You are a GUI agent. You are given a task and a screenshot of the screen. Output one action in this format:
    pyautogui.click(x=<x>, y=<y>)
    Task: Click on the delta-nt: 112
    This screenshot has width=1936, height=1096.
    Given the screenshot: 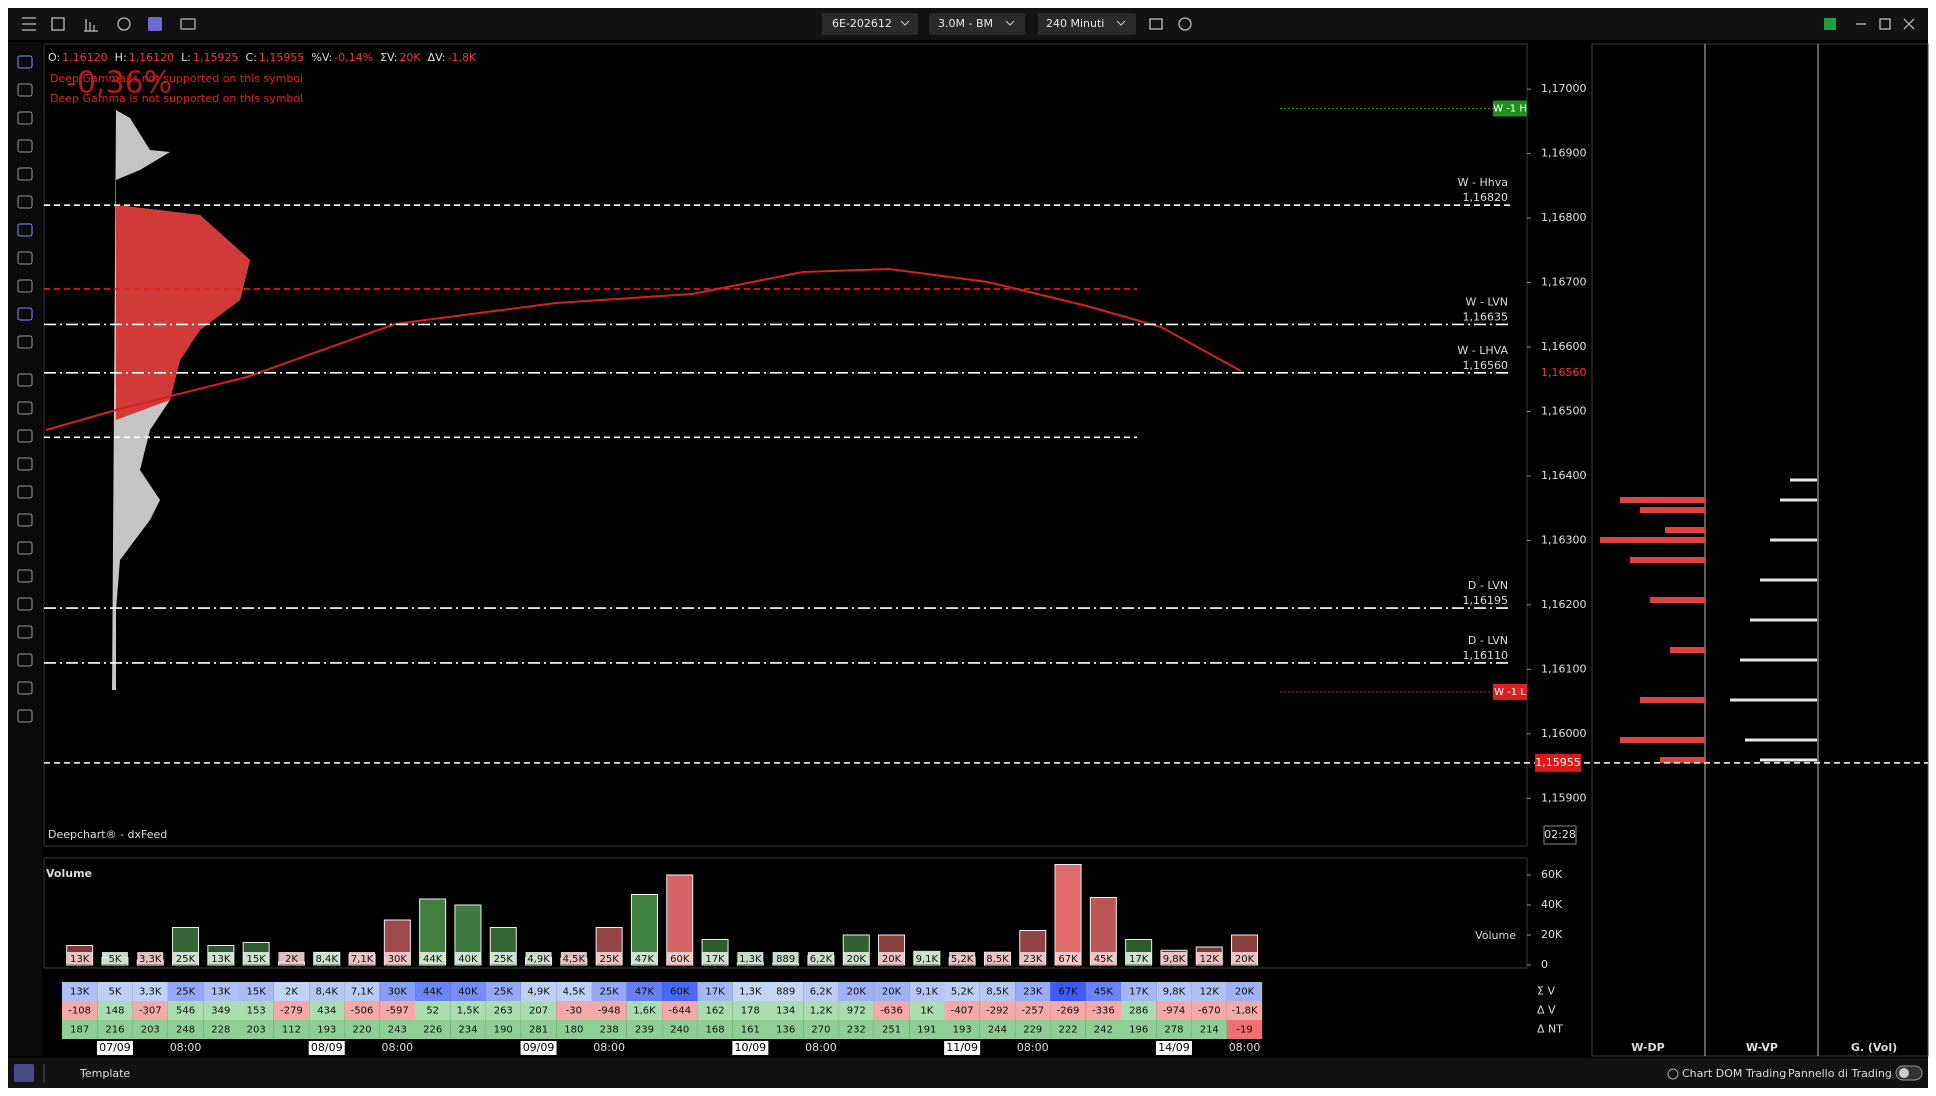 What is the action you would take?
    pyautogui.click(x=291, y=1030)
    